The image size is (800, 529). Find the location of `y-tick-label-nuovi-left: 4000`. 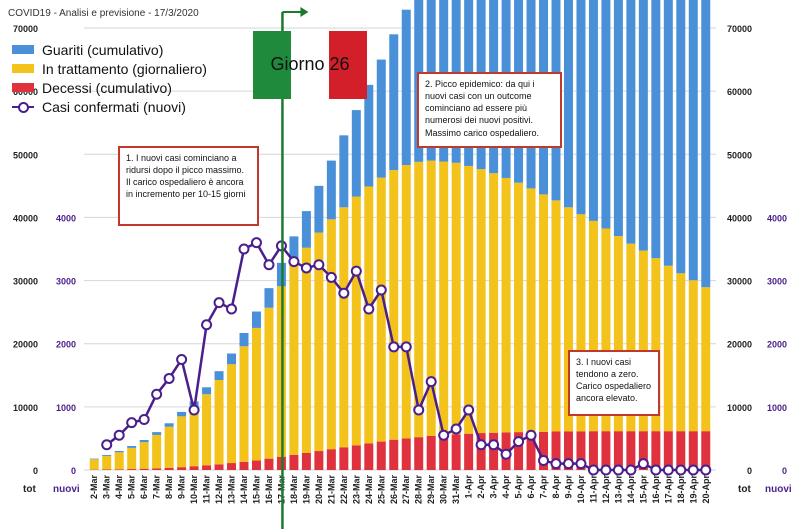

y-tick-label-nuovi-left: 4000 is located at coordinates (66, 218).